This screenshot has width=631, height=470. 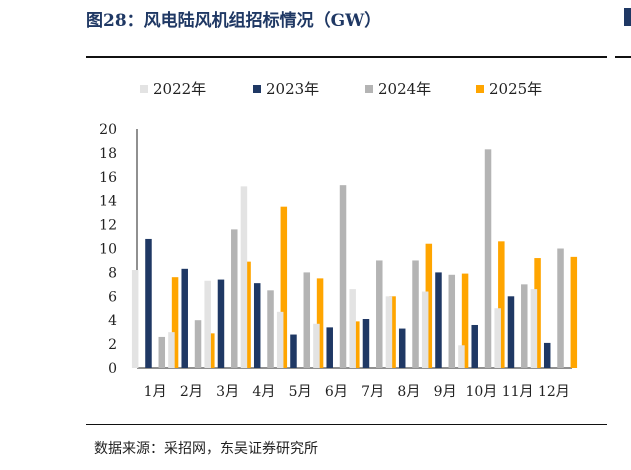 I want to click on x-tick-label: 11月, so click(x=518, y=392).